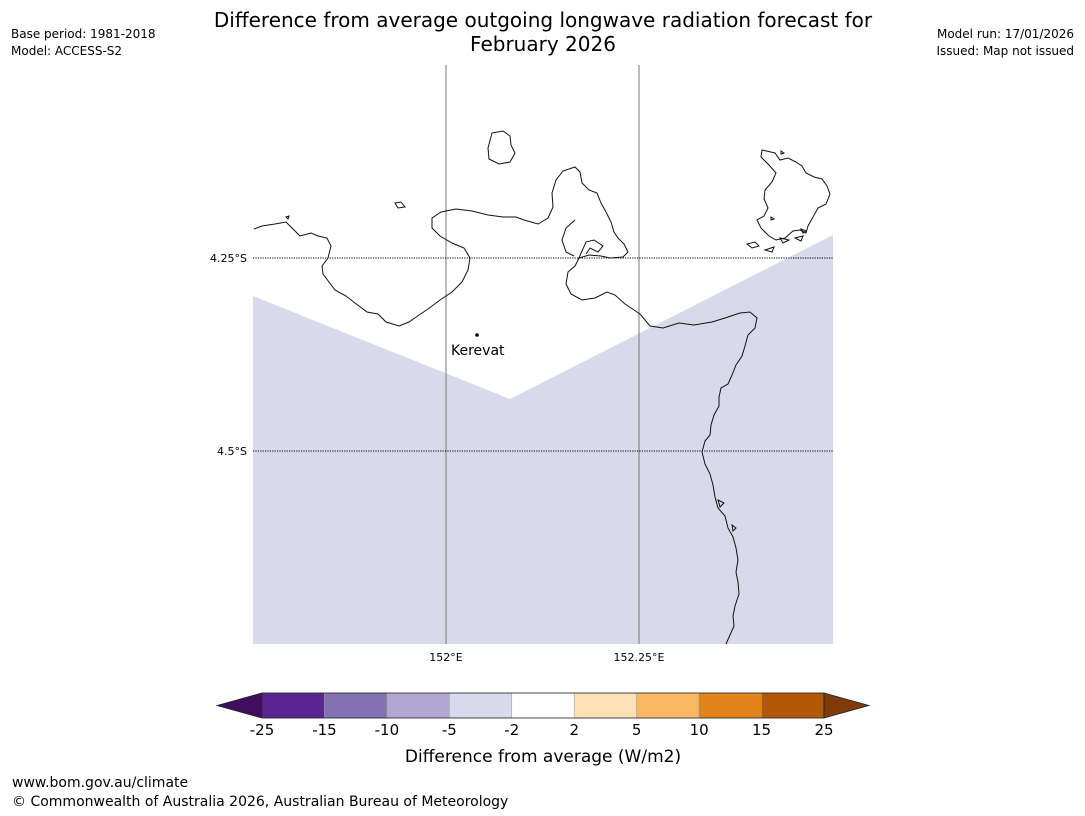 The width and height of the screenshot is (1085, 816). What do you see at coordinates (543, 44) in the screenshot?
I see `map-title-line-2: February 2026` at bounding box center [543, 44].